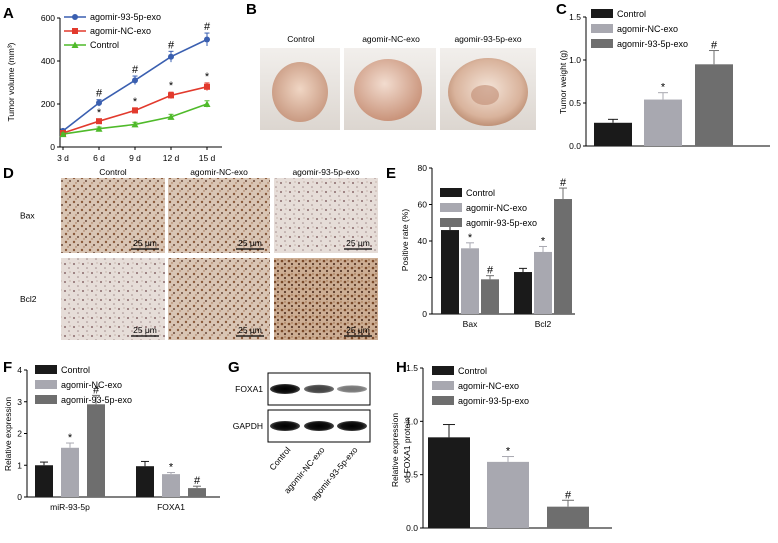 The width and height of the screenshot is (778, 543). What do you see at coordinates (575, 60) in the screenshot?
I see `c-y-tick-label: 1.0` at bounding box center [575, 60].